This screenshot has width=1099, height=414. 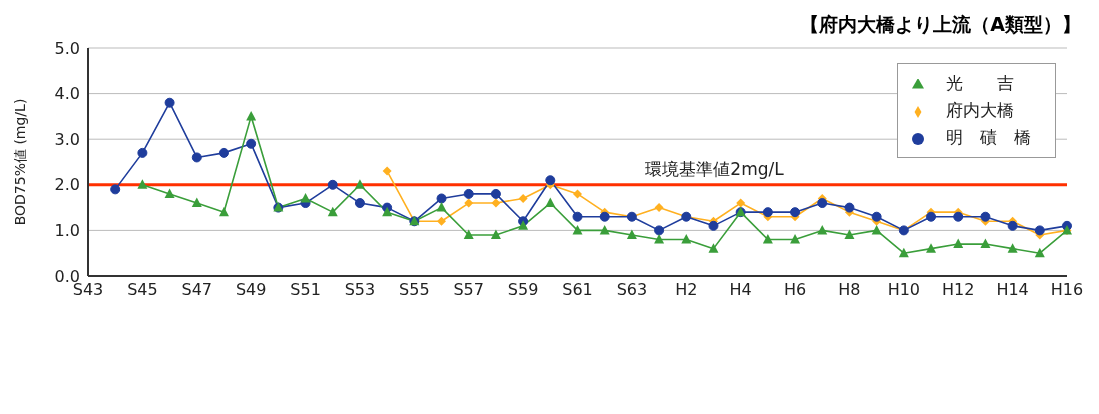 I want to click on legend-label: 光 吉, so click(x=980, y=83).